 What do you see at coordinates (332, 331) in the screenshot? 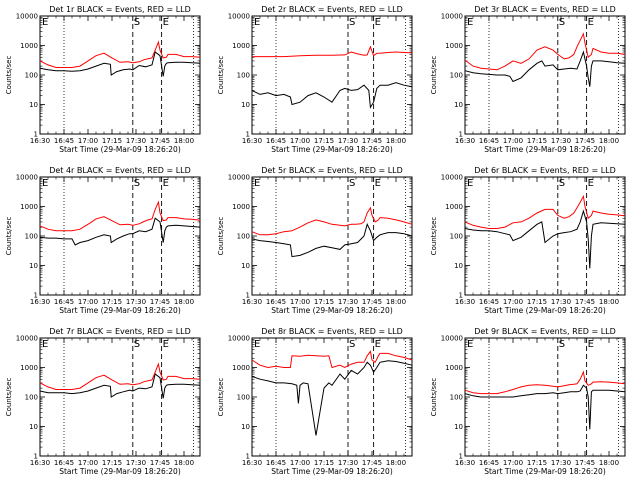
I see `panel-title: Det 8r BLACK = Events, RED = LLD` at bounding box center [332, 331].